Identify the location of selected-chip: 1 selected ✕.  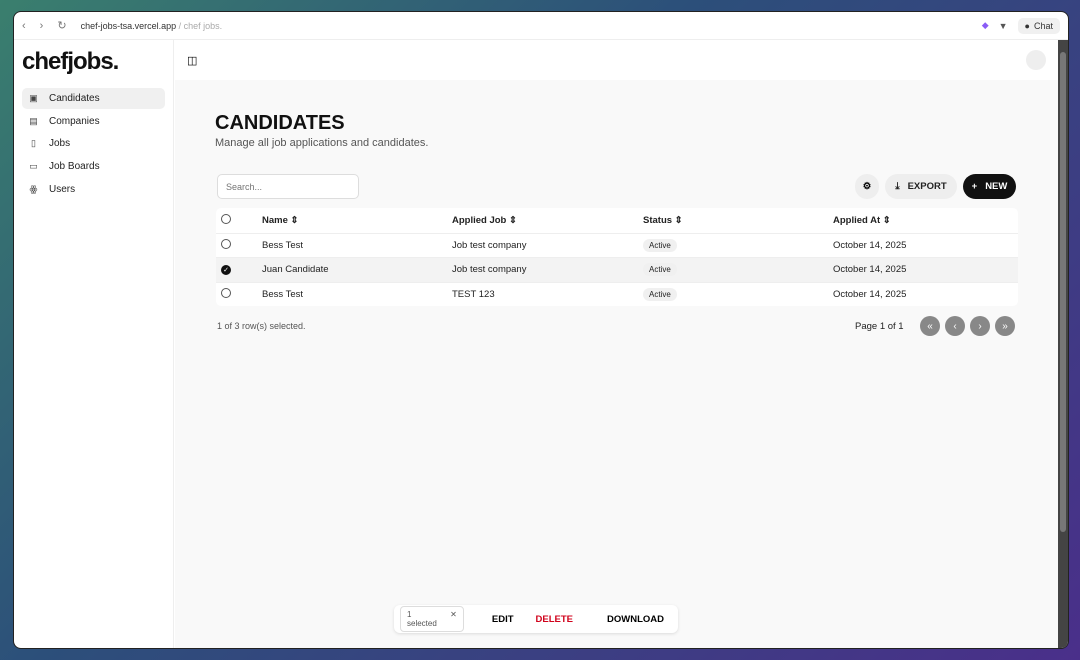
(432, 619).